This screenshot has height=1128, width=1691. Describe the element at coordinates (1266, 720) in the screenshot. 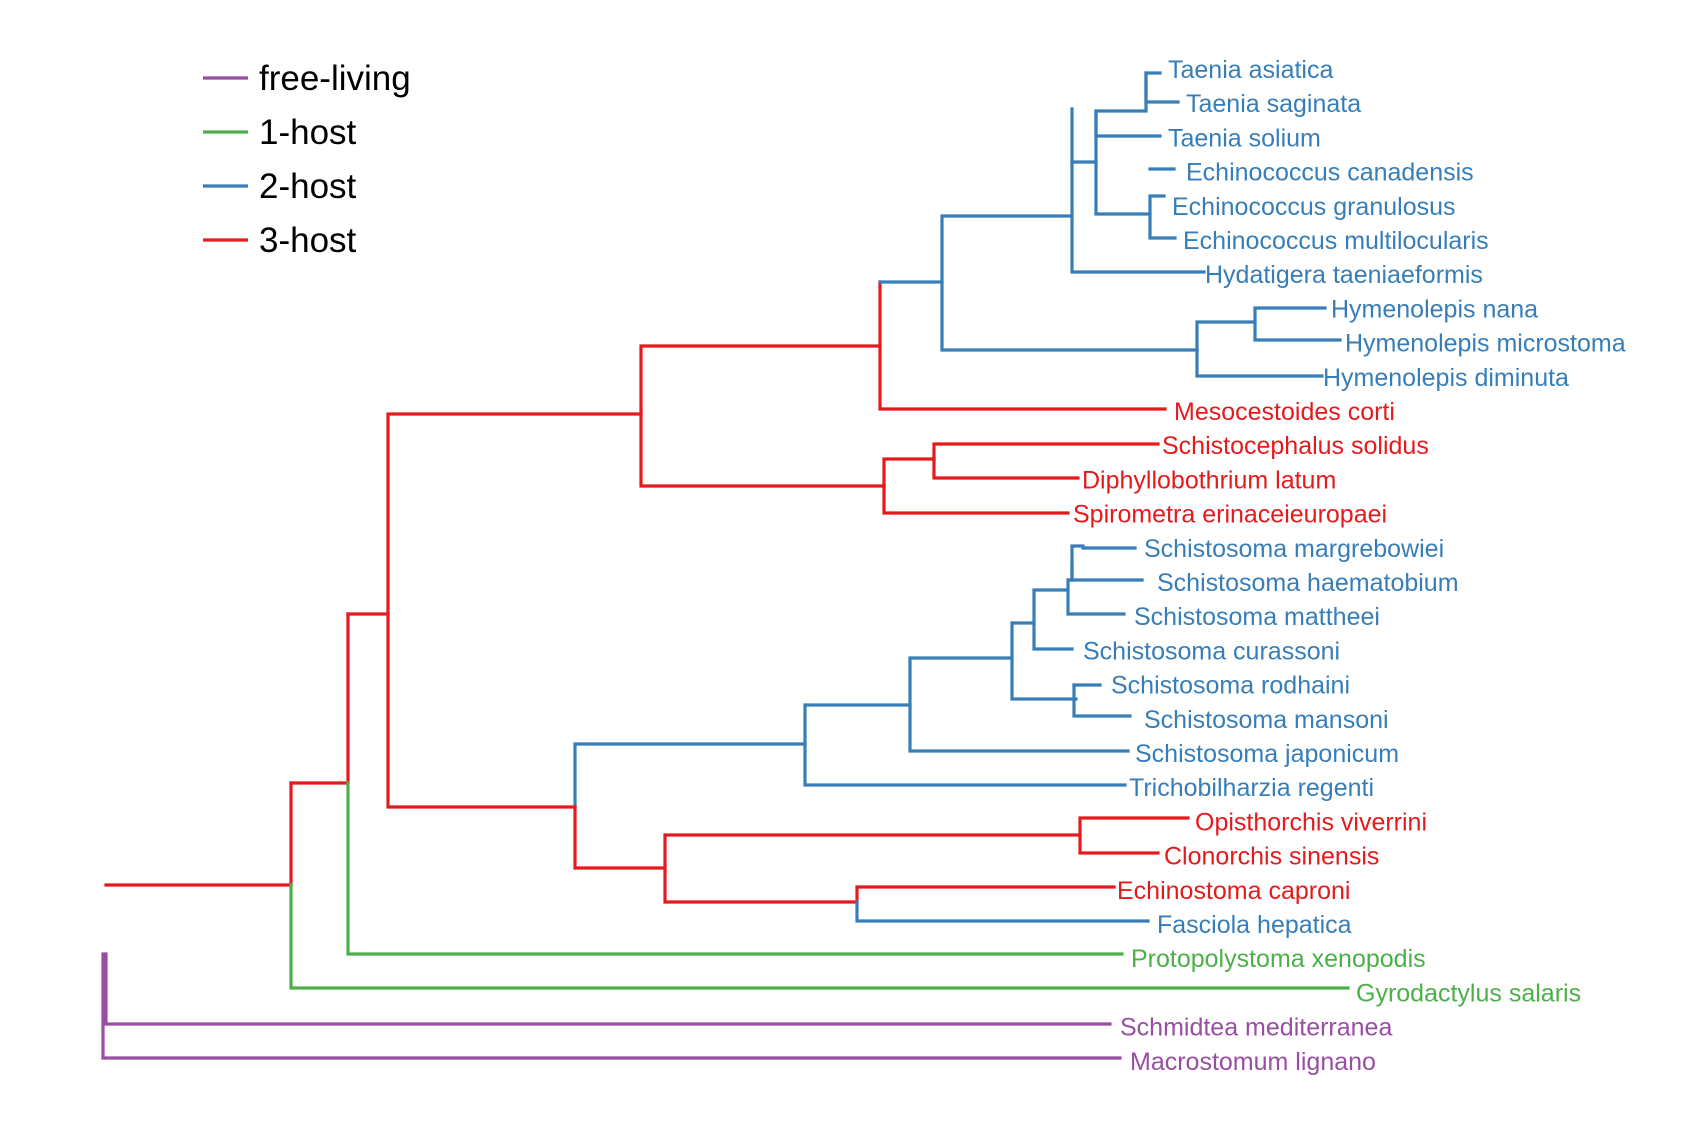

I see `tip-label-schistosoma-mansoni: Schistosoma mansoni` at that location.